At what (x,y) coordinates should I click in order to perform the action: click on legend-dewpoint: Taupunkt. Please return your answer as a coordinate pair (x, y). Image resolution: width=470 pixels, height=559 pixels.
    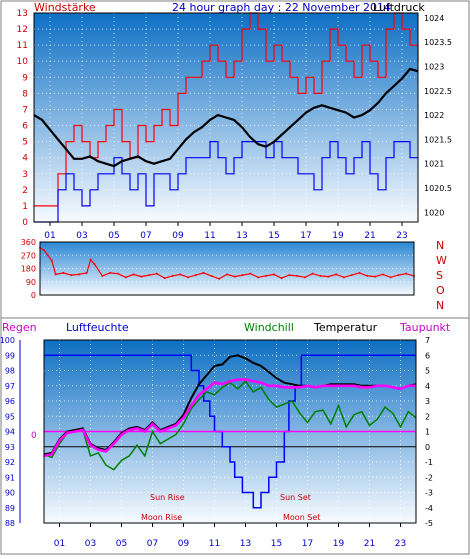
    Looking at the image, I should click on (425, 327).